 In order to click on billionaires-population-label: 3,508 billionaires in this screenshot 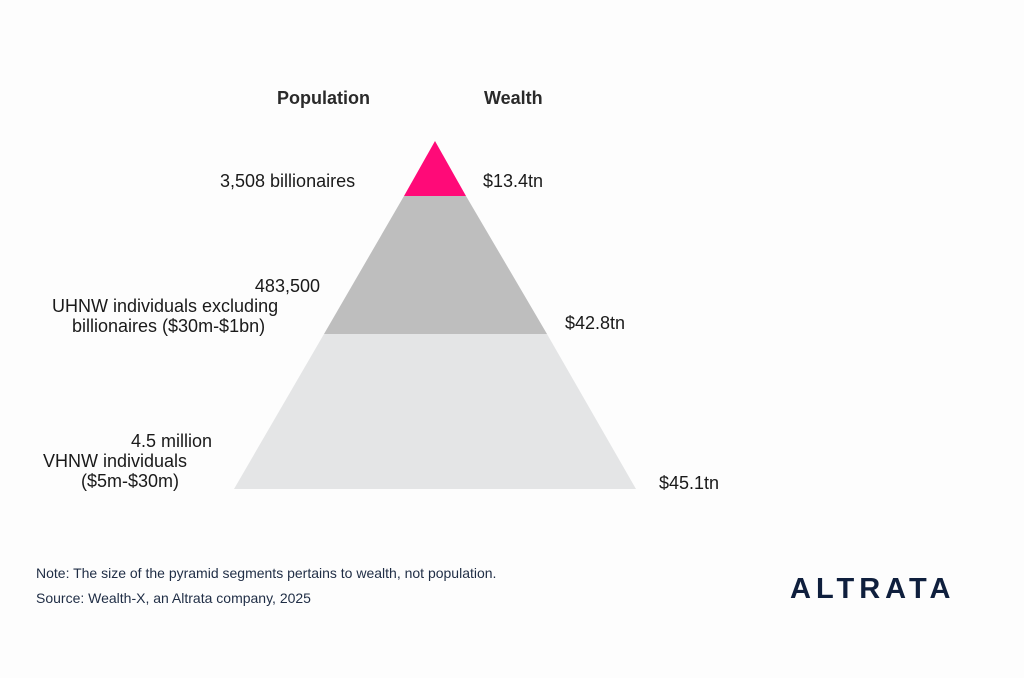, I will do `click(288, 181)`.